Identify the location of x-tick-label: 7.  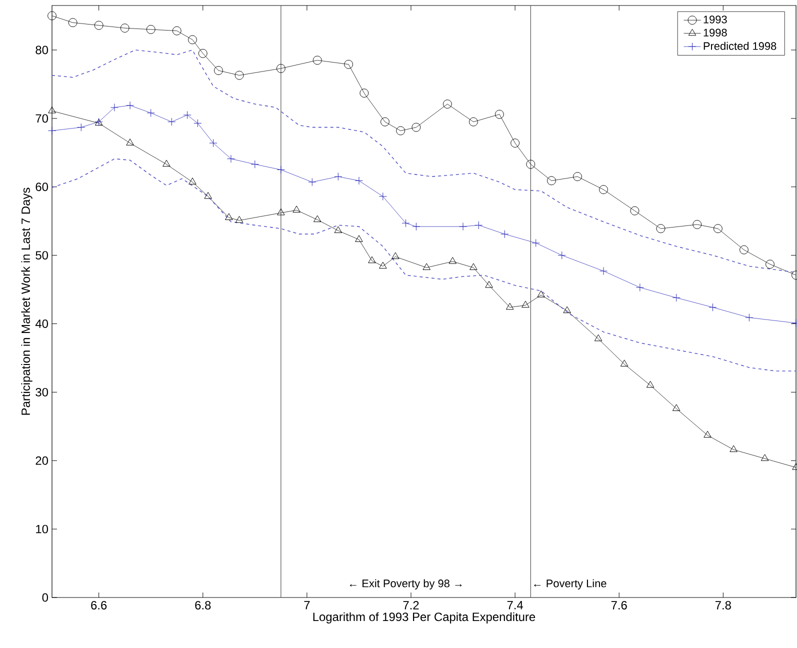
(307, 605).